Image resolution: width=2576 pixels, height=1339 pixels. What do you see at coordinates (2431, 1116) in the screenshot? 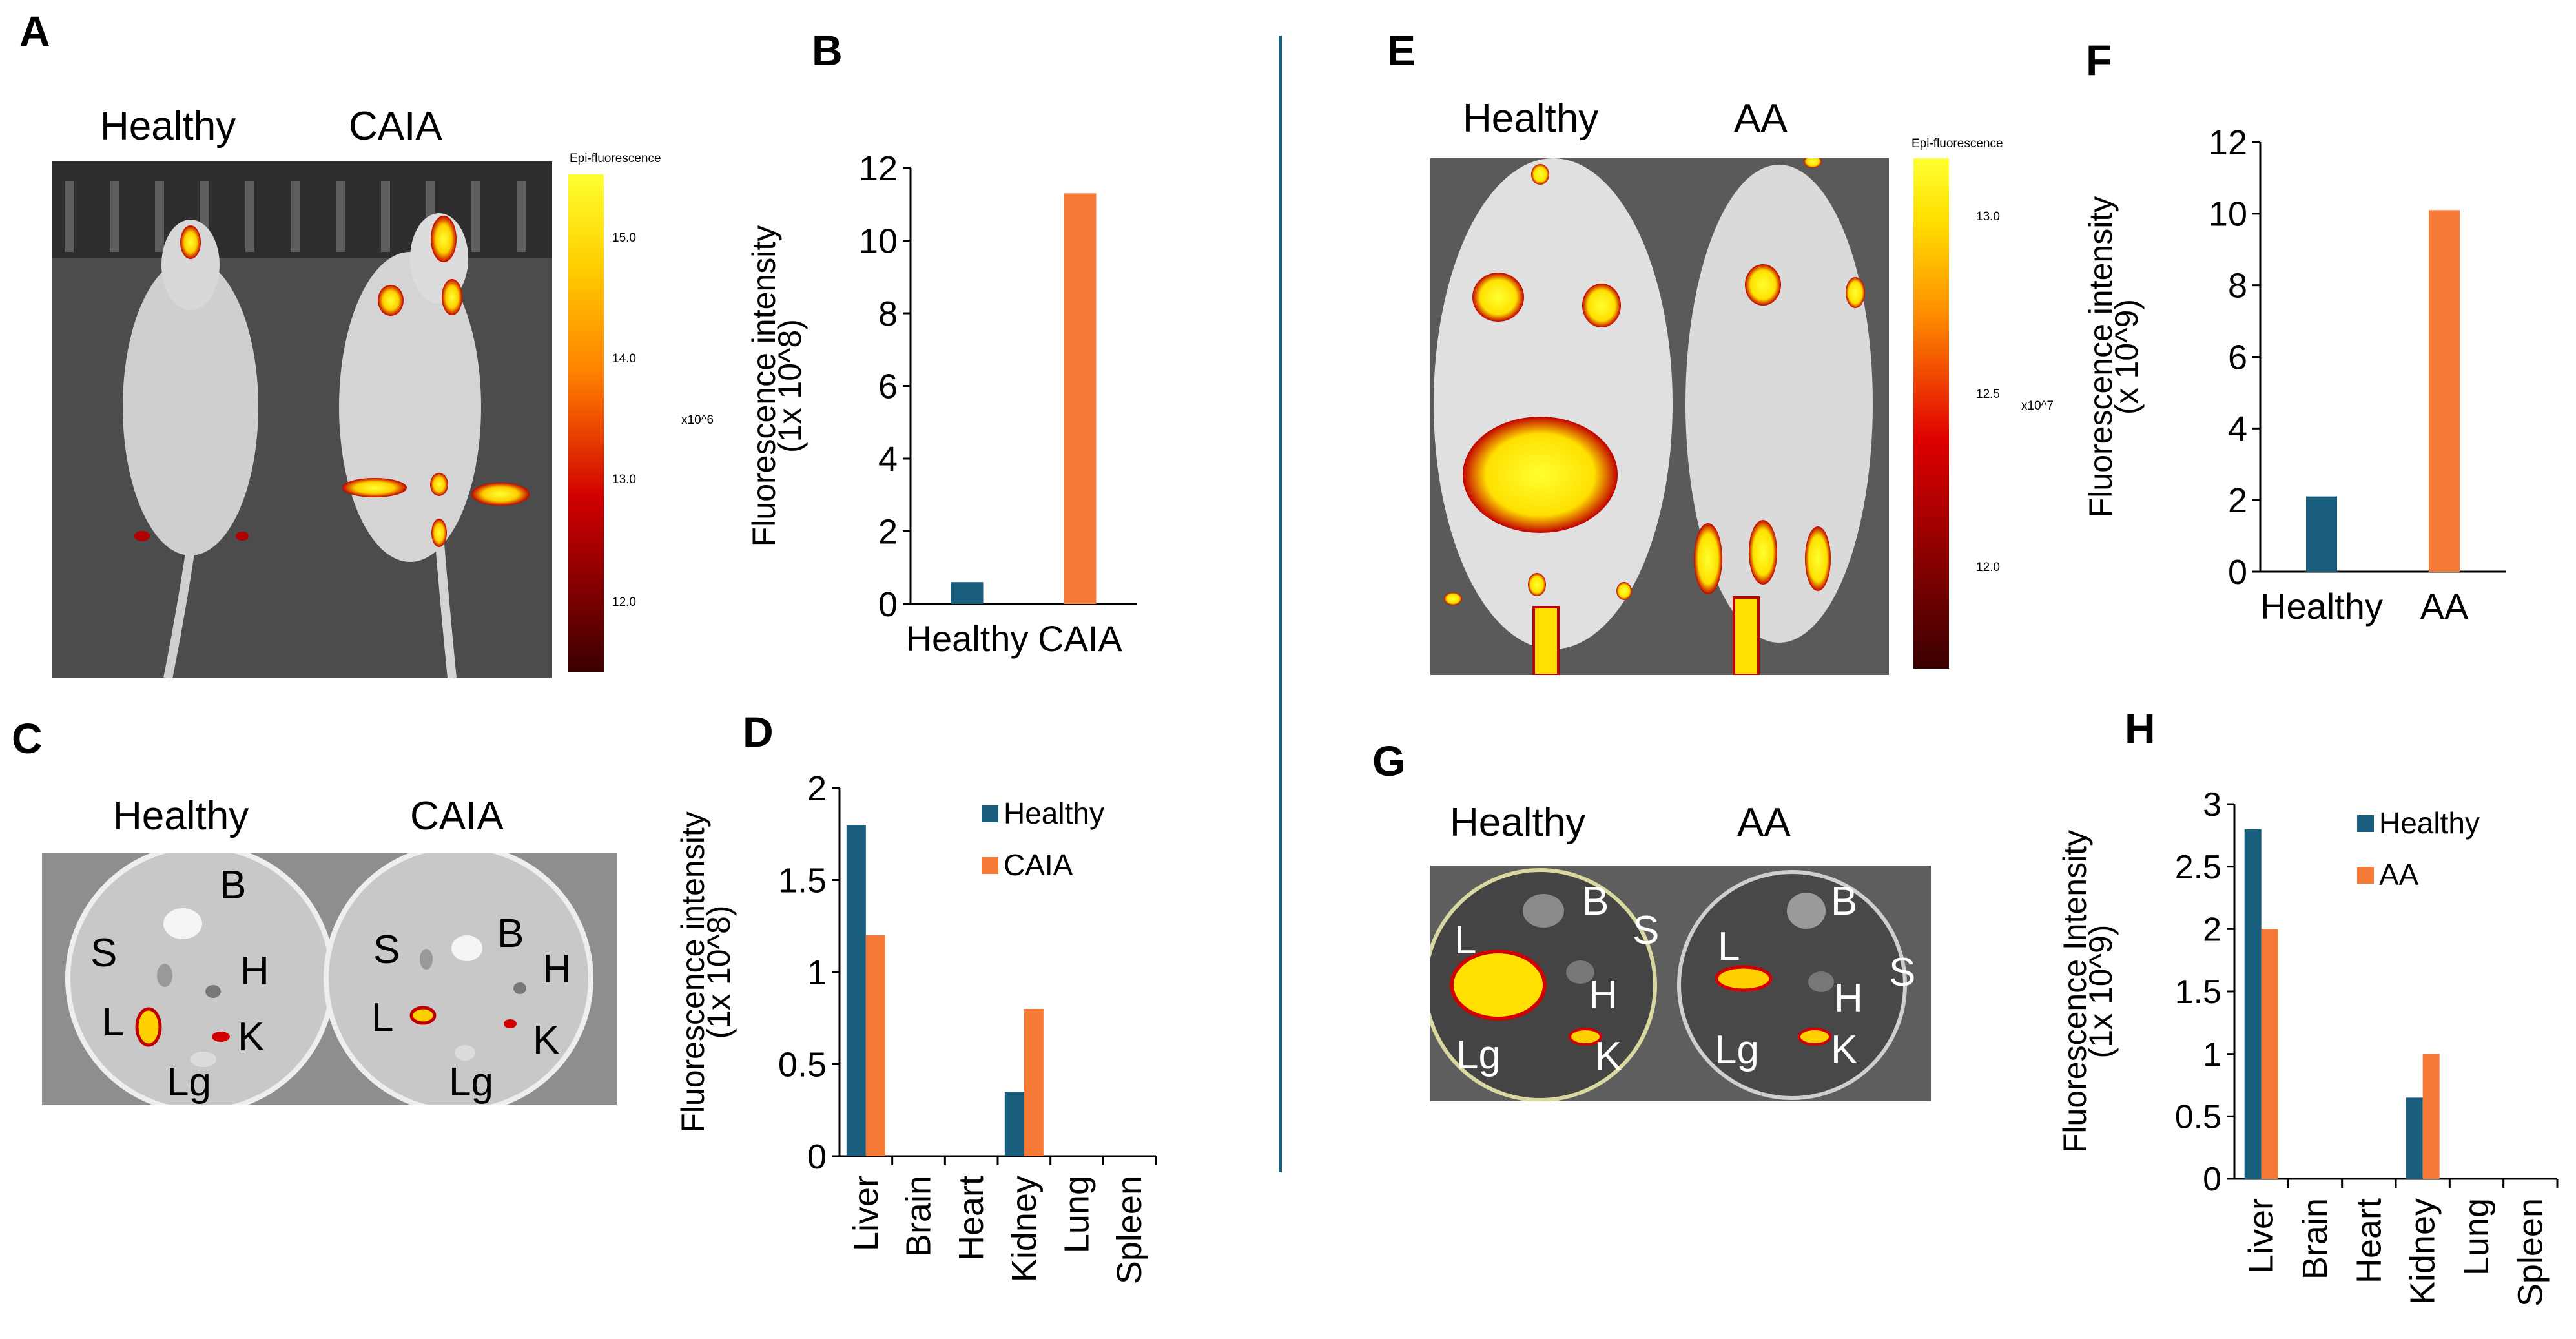
I see `bar-aa-kidney` at bounding box center [2431, 1116].